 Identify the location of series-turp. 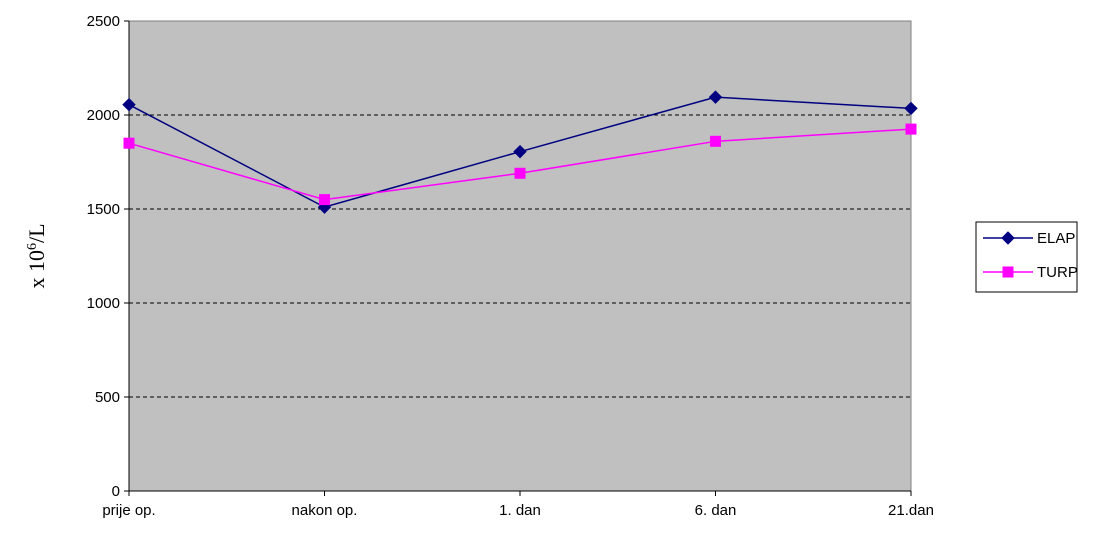
(520, 164).